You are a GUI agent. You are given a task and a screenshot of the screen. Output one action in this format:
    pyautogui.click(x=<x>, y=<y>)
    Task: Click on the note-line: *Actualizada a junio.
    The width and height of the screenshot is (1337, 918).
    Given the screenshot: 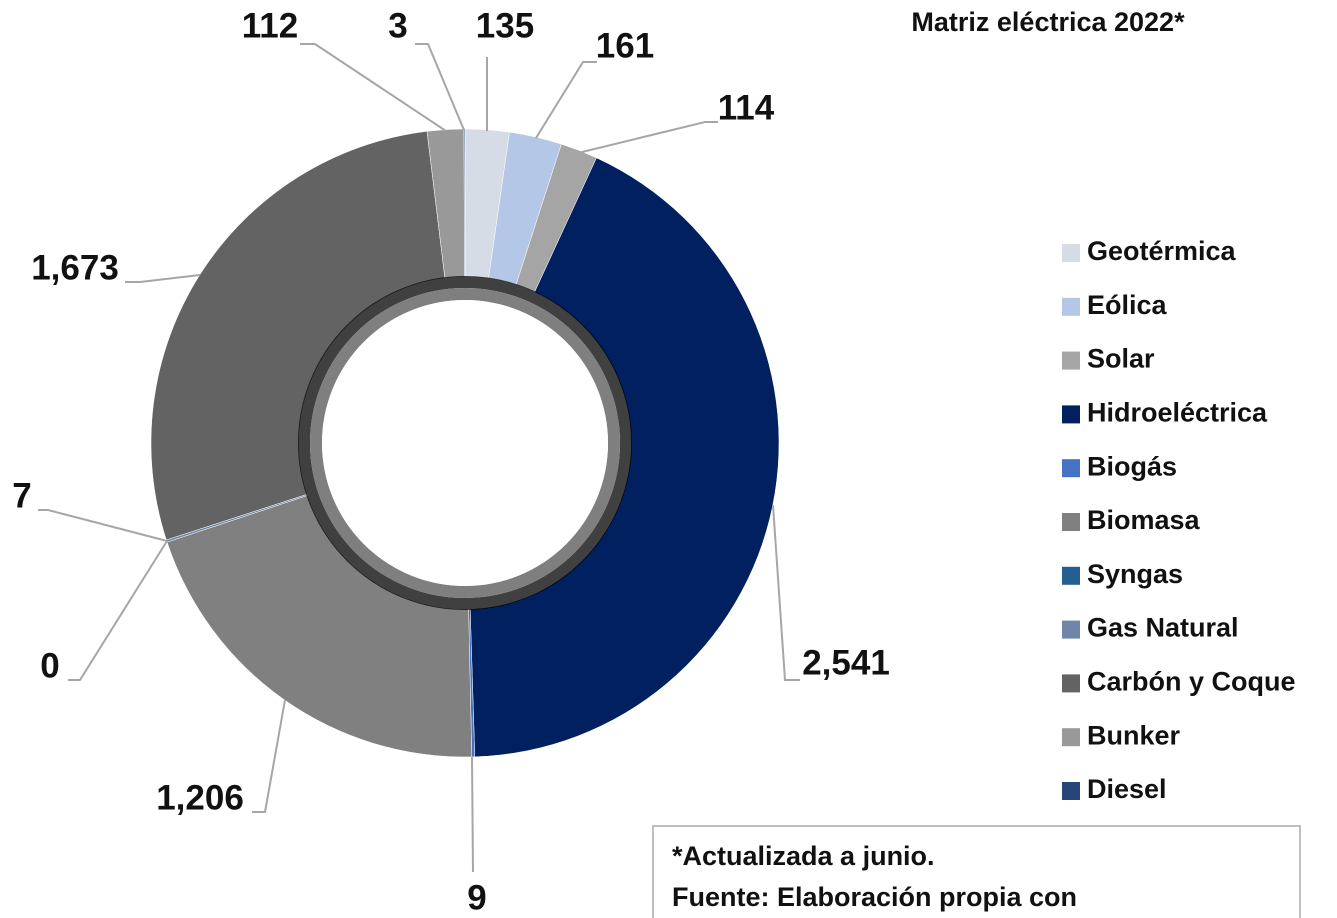 What is the action you would take?
    pyautogui.click(x=803, y=856)
    